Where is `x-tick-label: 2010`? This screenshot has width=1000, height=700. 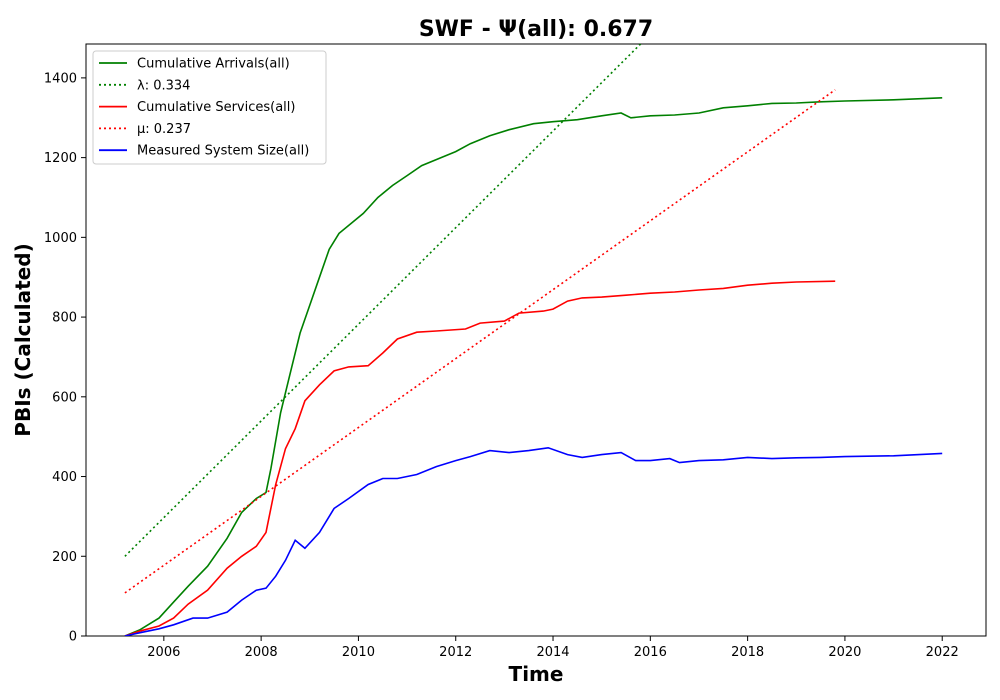 x-tick-label: 2010 is located at coordinates (358, 652).